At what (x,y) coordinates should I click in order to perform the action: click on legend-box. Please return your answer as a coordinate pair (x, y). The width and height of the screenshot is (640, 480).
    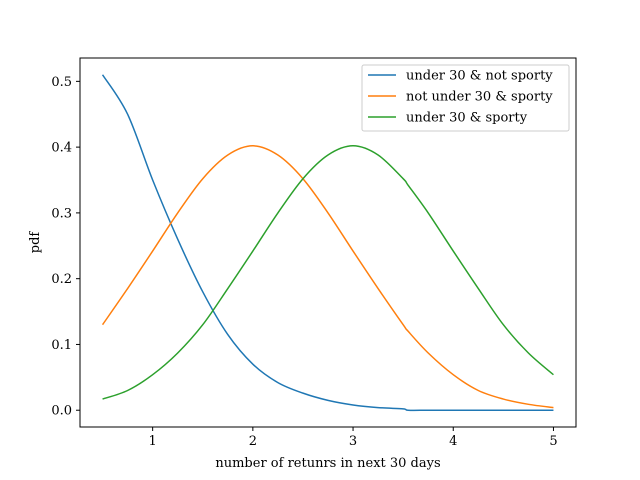
    Looking at the image, I should click on (465, 98).